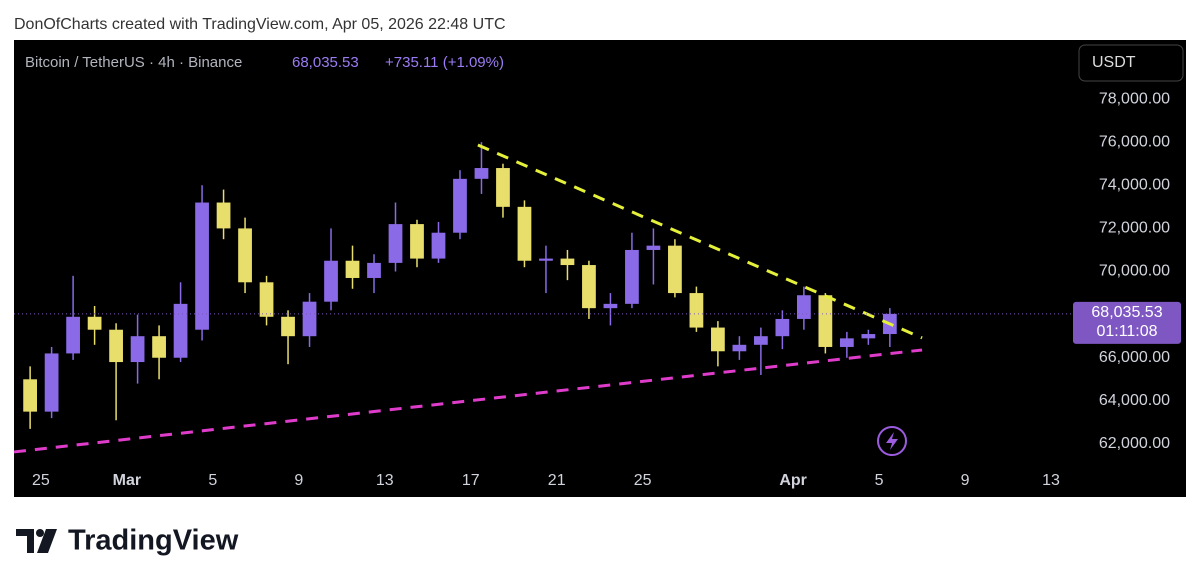  I want to click on header-price: 68,035.53, so click(325, 62).